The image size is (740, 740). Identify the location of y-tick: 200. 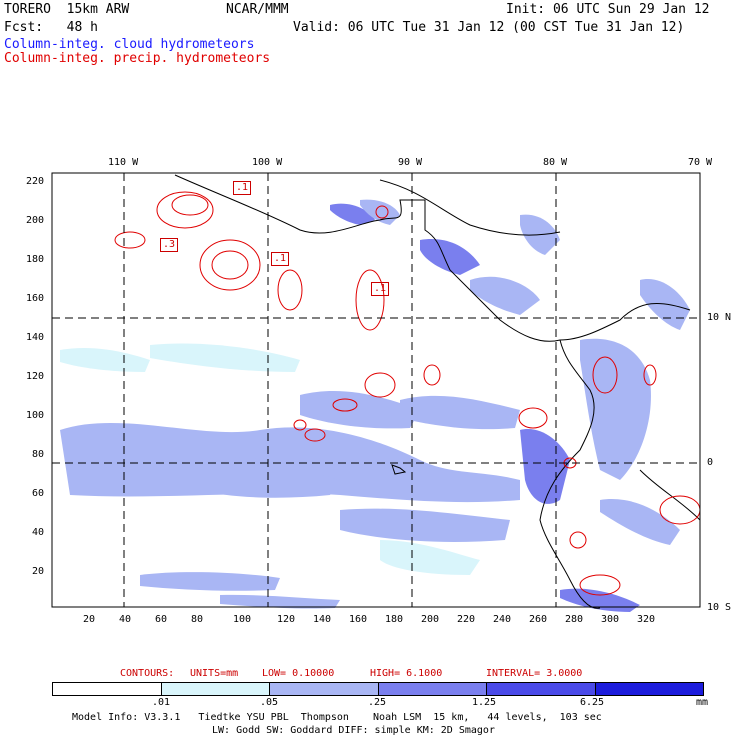
(35, 220).